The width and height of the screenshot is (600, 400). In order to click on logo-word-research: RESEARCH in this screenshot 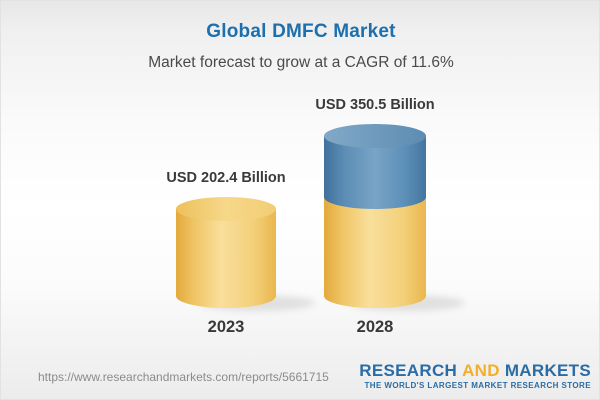, I will do `click(408, 370)`.